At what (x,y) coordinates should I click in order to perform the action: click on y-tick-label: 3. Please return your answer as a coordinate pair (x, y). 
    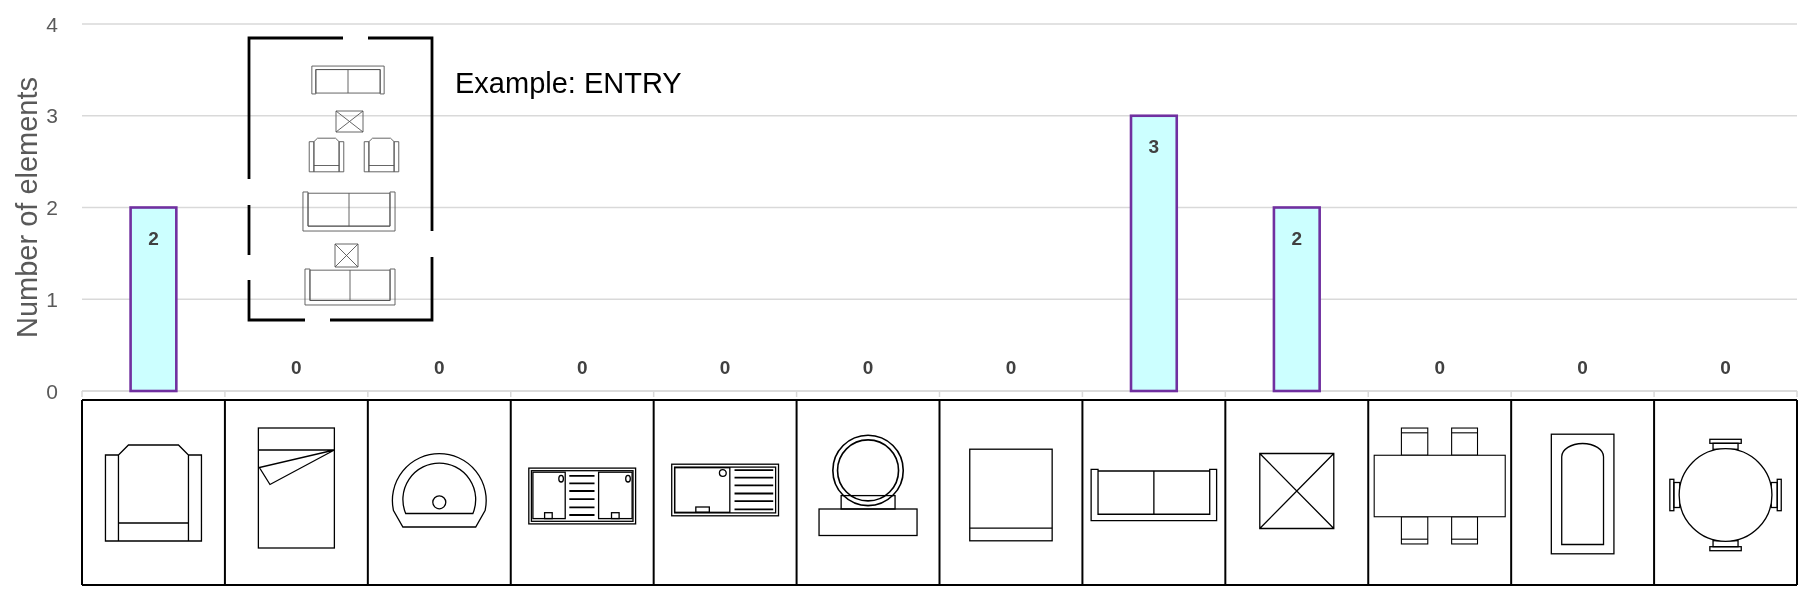
    Looking at the image, I should click on (52, 116).